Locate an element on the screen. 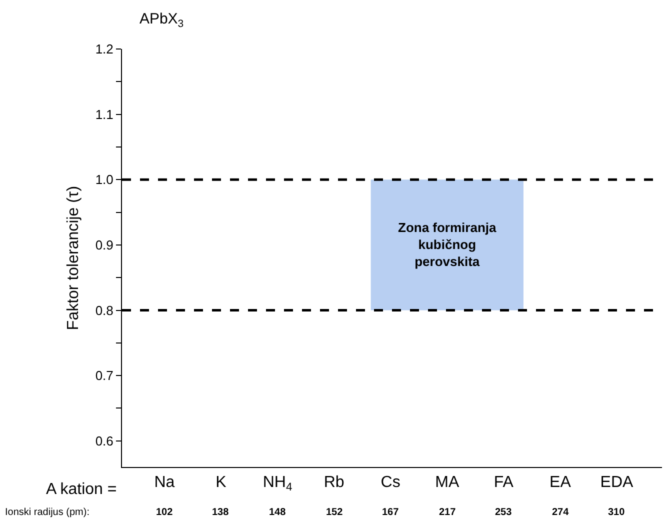 Image resolution: width=664 pixels, height=528 pixels. x-tick-label: MA is located at coordinates (447, 483).